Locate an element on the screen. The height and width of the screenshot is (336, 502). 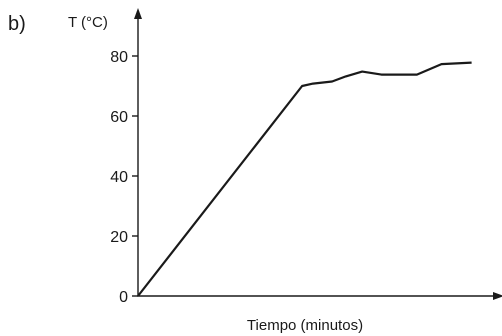
y-tick-label-80: 80 is located at coordinates (119, 57).